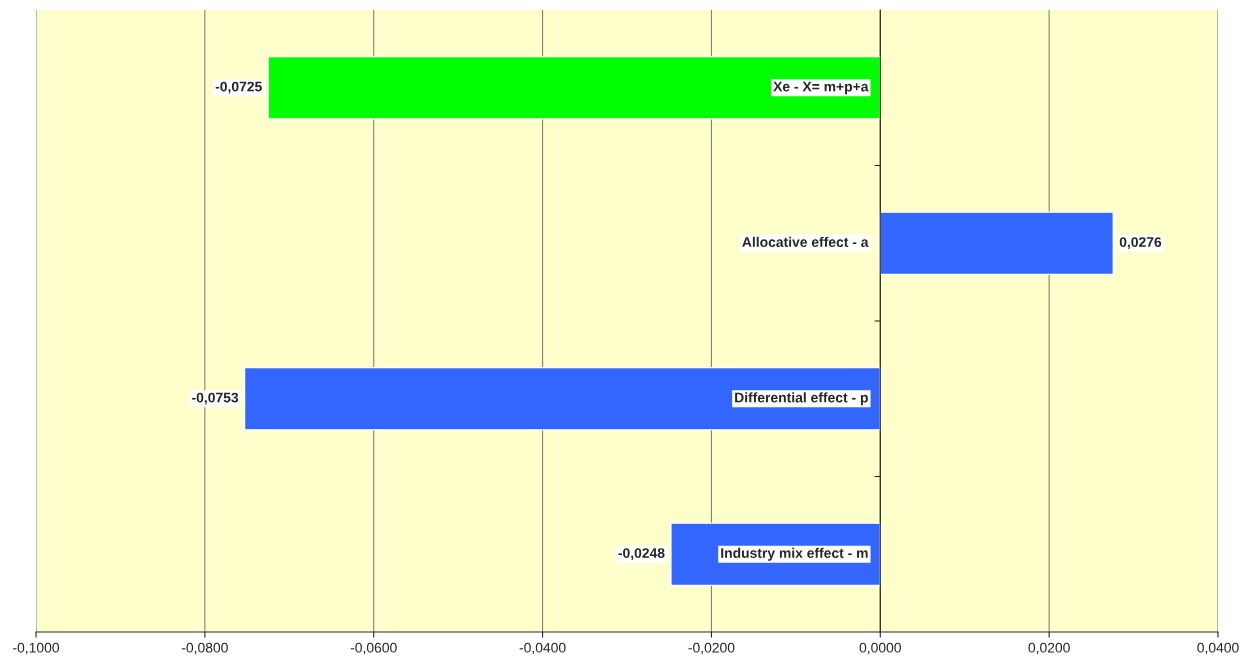 The image size is (1252, 663). What do you see at coordinates (36, 648) in the screenshot?
I see `x-tick-label: -0,1000` at bounding box center [36, 648].